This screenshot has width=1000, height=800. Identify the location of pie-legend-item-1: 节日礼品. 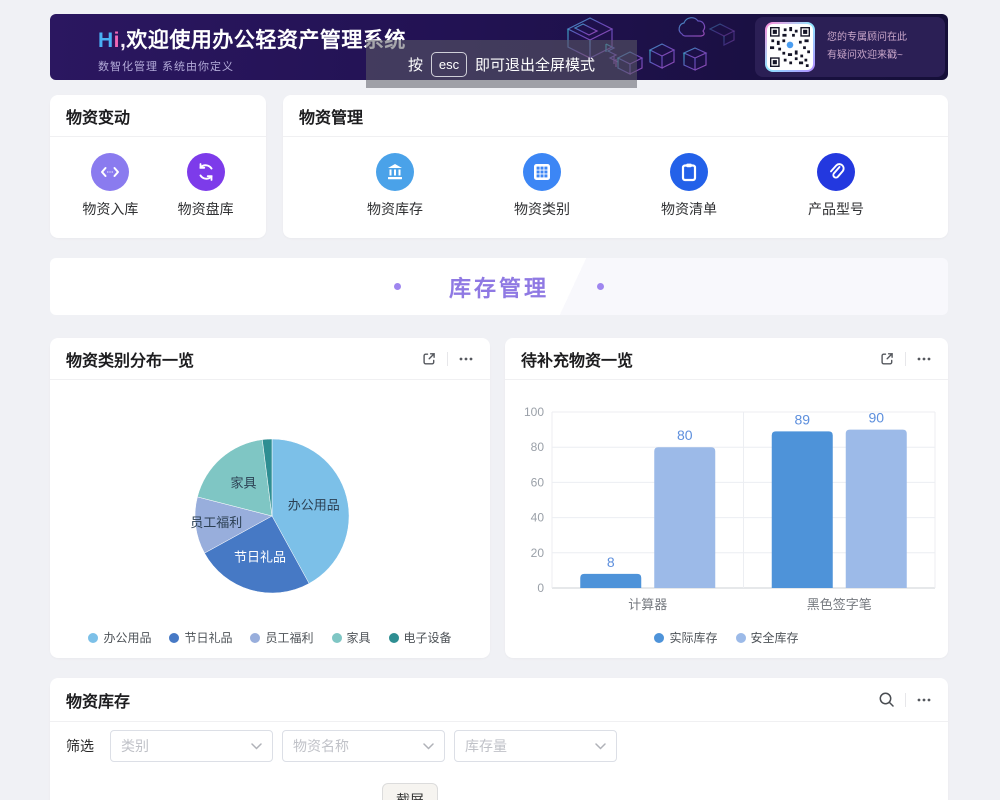
(200, 637).